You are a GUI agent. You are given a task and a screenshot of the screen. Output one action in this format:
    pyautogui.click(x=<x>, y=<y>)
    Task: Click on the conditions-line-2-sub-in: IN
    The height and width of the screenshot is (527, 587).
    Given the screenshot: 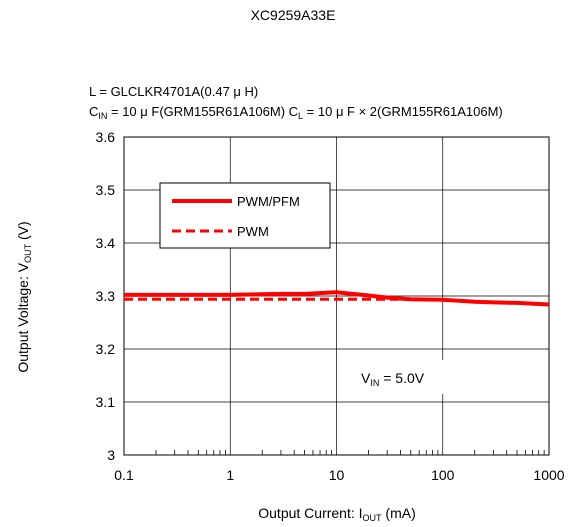 What is the action you would take?
    pyautogui.click(x=102, y=116)
    